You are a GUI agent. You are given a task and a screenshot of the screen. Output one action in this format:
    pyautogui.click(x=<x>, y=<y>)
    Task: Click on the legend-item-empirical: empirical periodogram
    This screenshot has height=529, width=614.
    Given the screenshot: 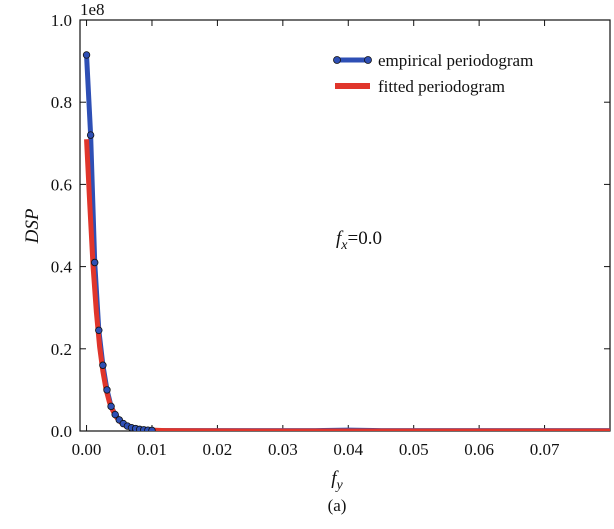 What is the action you would take?
    pyautogui.click(x=433, y=60)
    